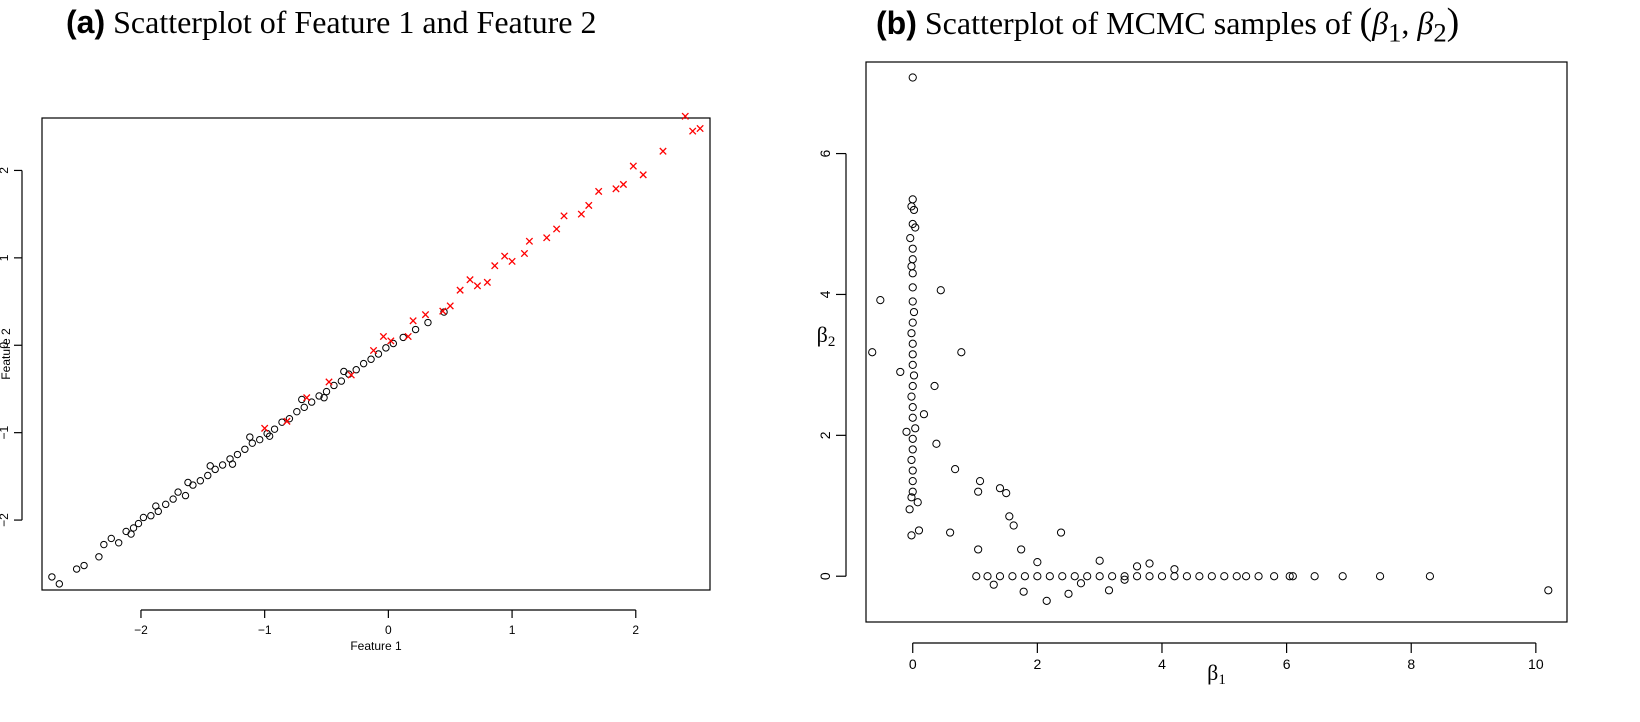 This screenshot has width=1640, height=722. Describe the element at coordinates (355, 22) in the screenshot. I see `panel-a-title-text: Scatterplot of Feature 1 and Feature 2` at that location.